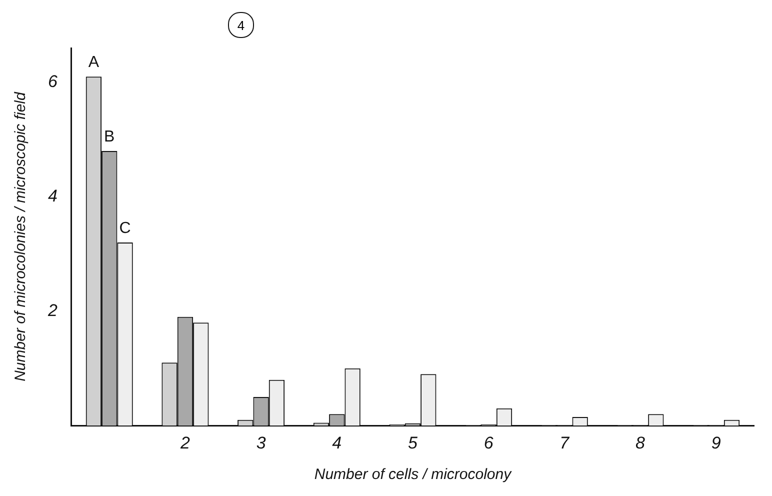 The image size is (772, 496). What do you see at coordinates (53, 196) in the screenshot?
I see `y-tick-label: 4` at bounding box center [53, 196].